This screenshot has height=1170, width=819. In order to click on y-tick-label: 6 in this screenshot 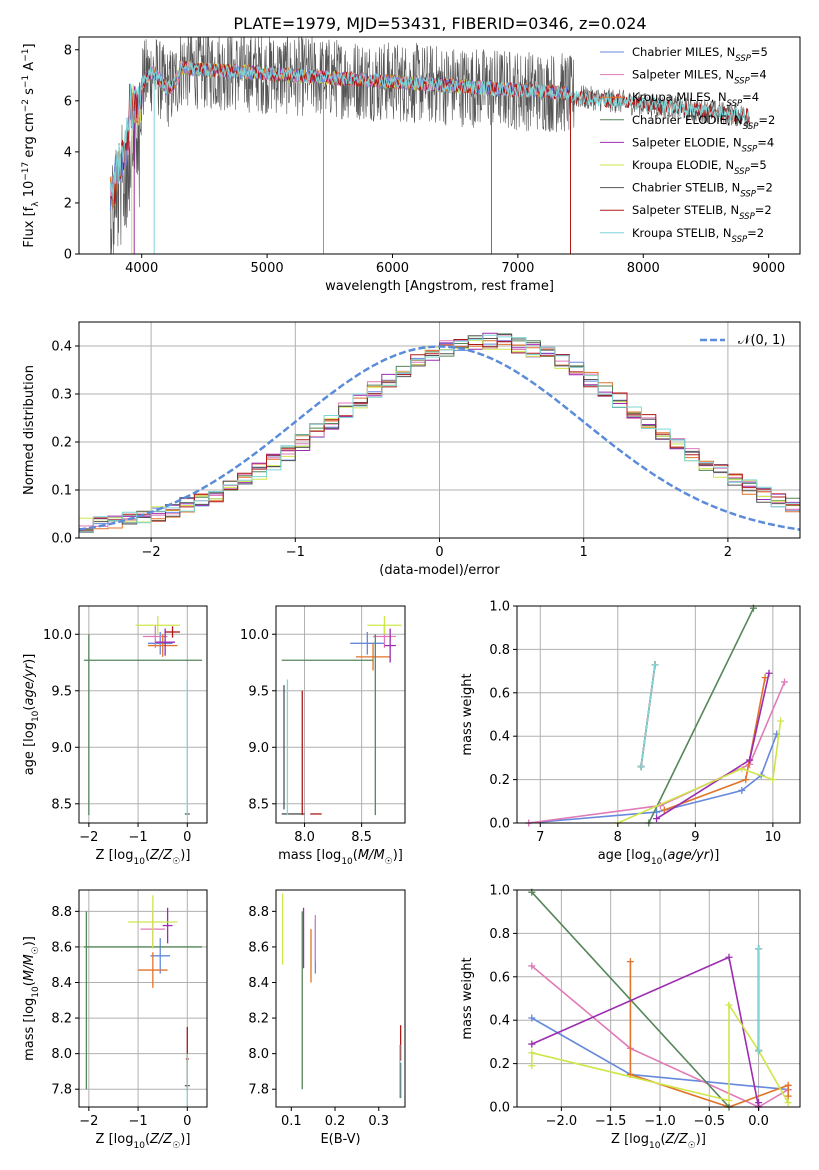, I will do `click(68, 101)`.